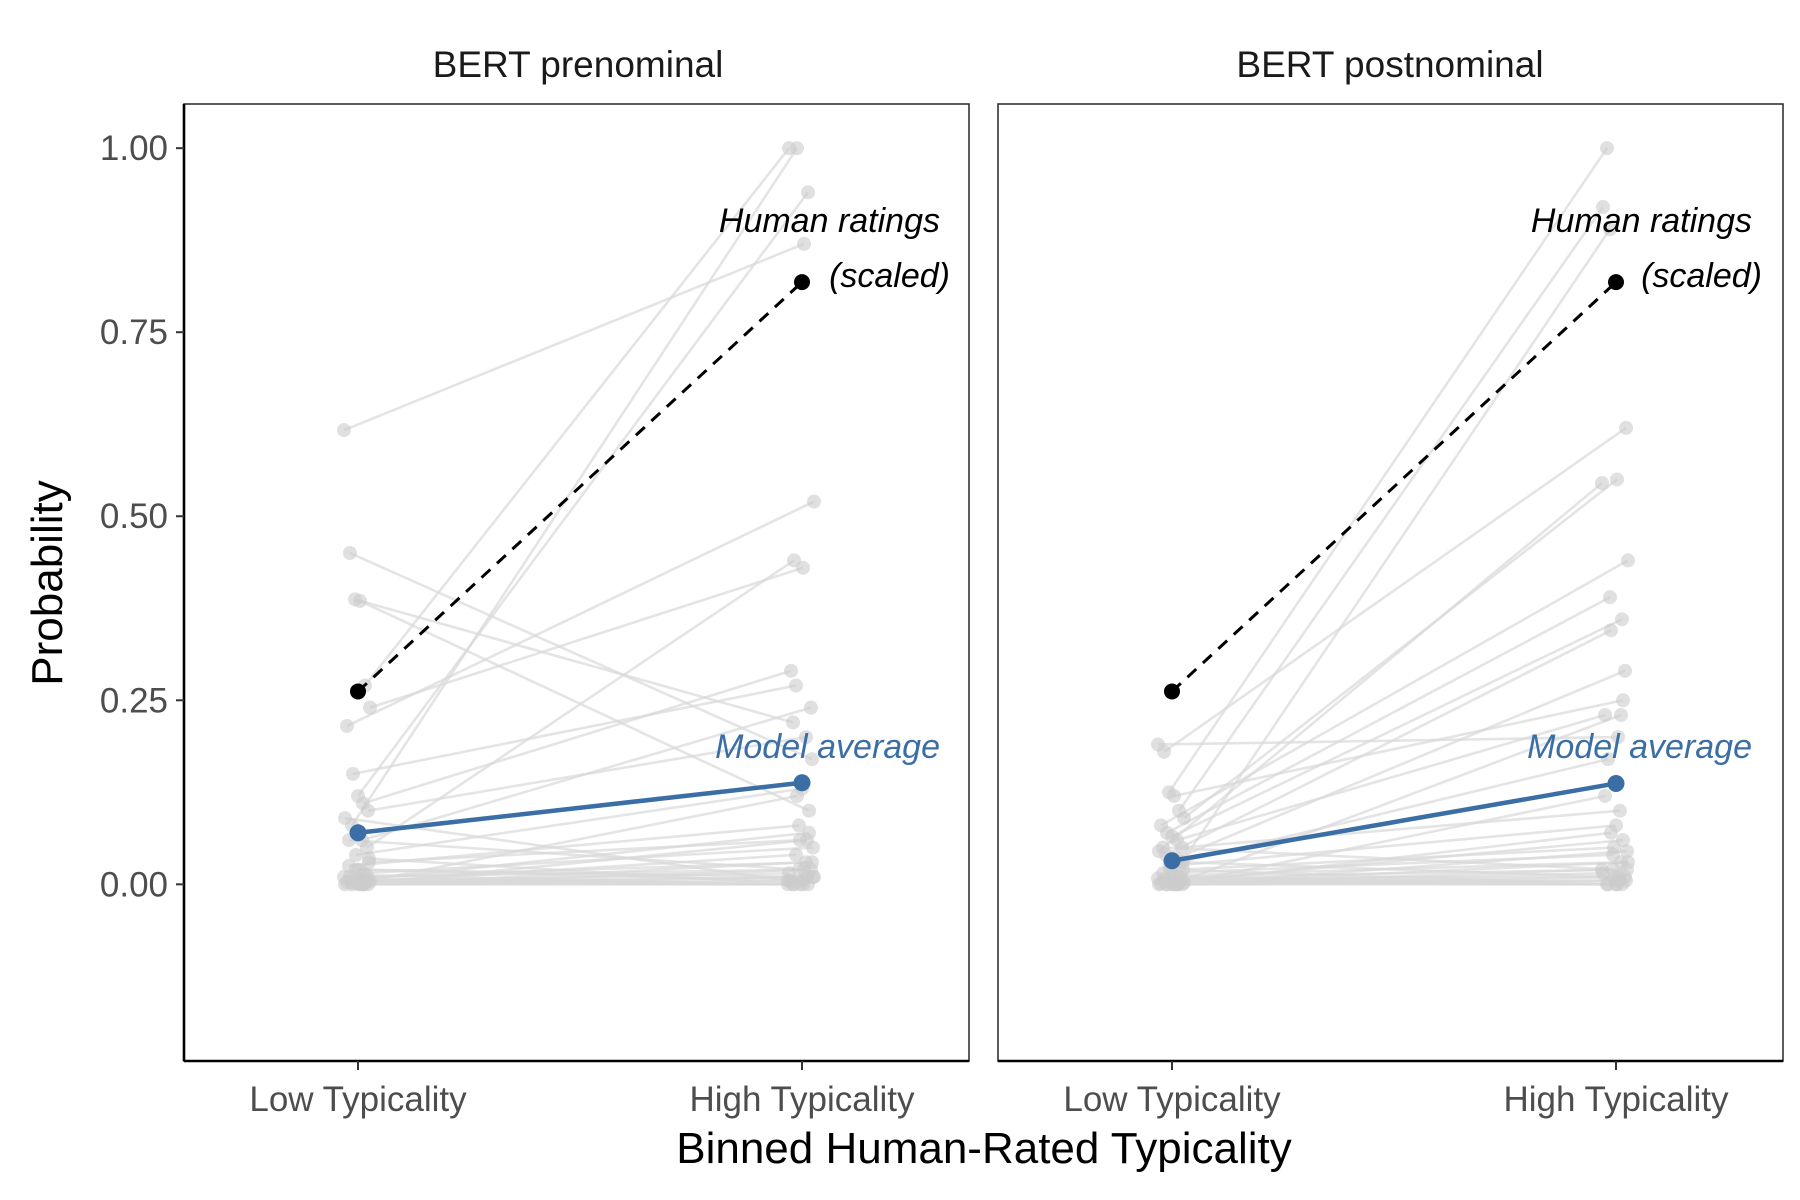 The image size is (1800, 1200). What do you see at coordinates (134, 148) in the screenshot?
I see `y-tick-label: 1.00` at bounding box center [134, 148].